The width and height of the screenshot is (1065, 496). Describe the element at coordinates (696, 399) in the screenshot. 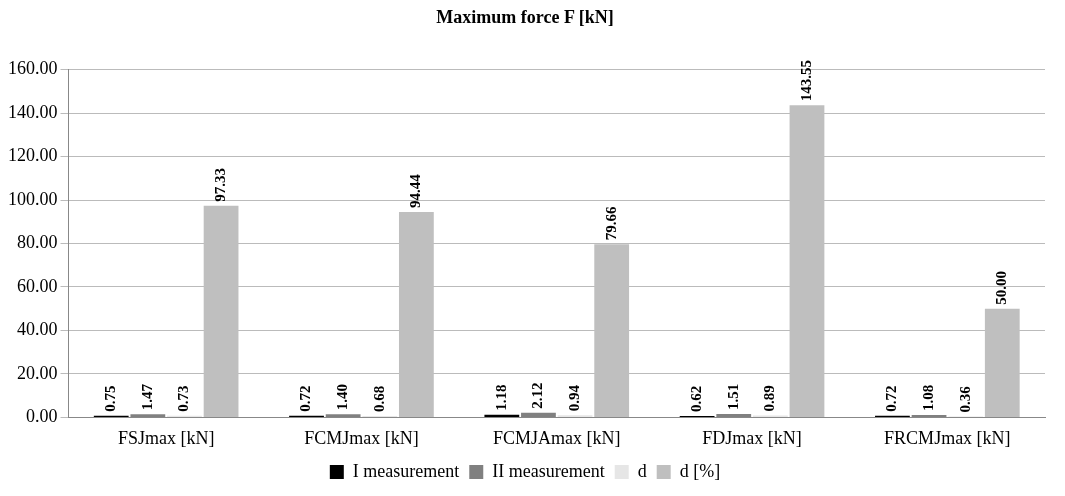

I see `data-label: 0.62` at that location.